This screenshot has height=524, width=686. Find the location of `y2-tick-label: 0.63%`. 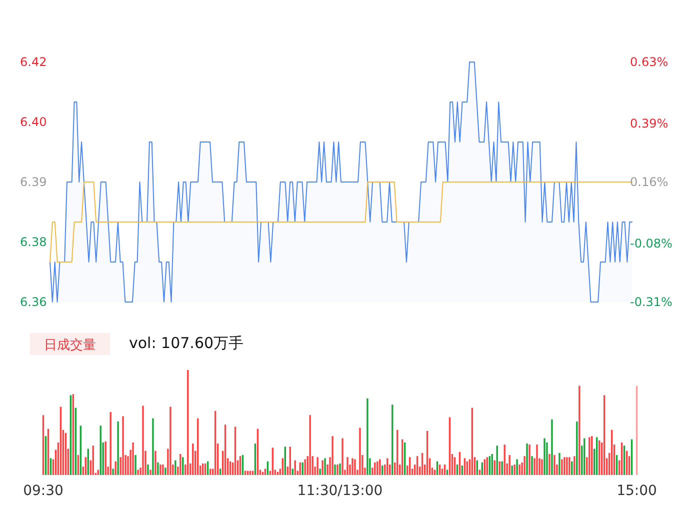

y2-tick-label: 0.63% is located at coordinates (649, 62).